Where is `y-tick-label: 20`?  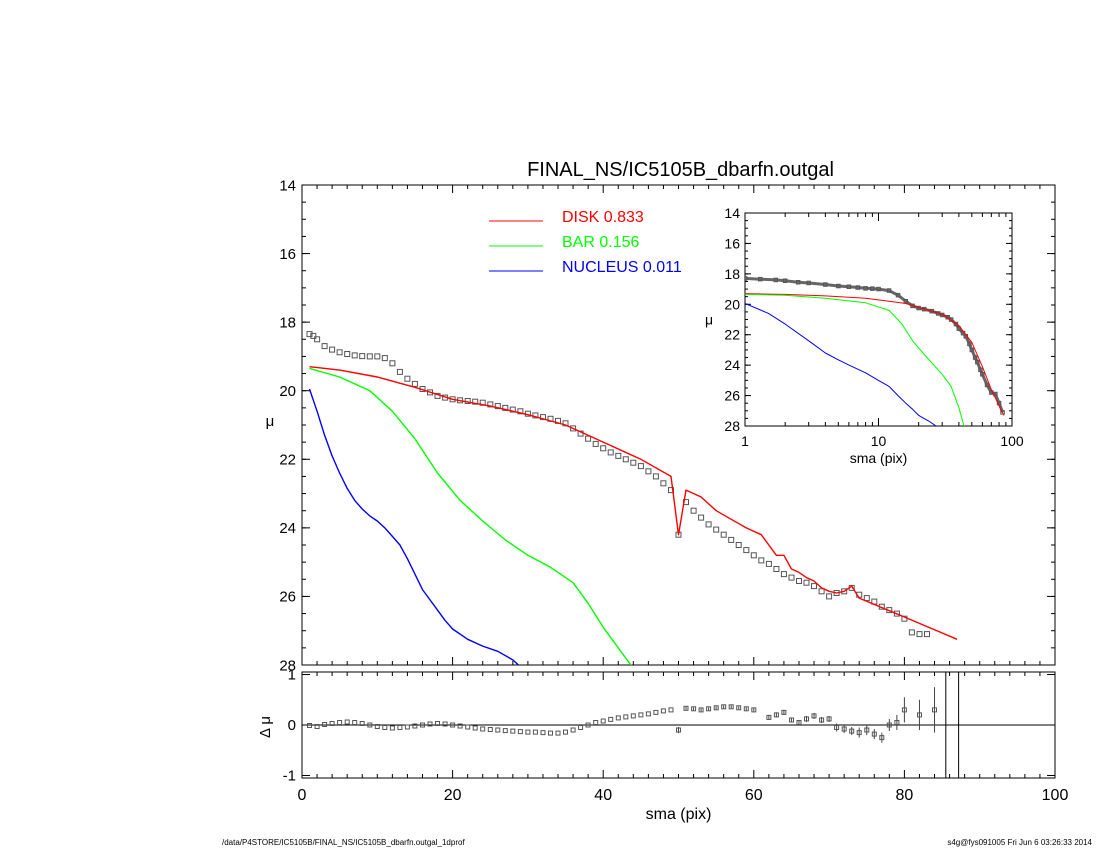
y-tick-label: 20 is located at coordinates (287, 391).